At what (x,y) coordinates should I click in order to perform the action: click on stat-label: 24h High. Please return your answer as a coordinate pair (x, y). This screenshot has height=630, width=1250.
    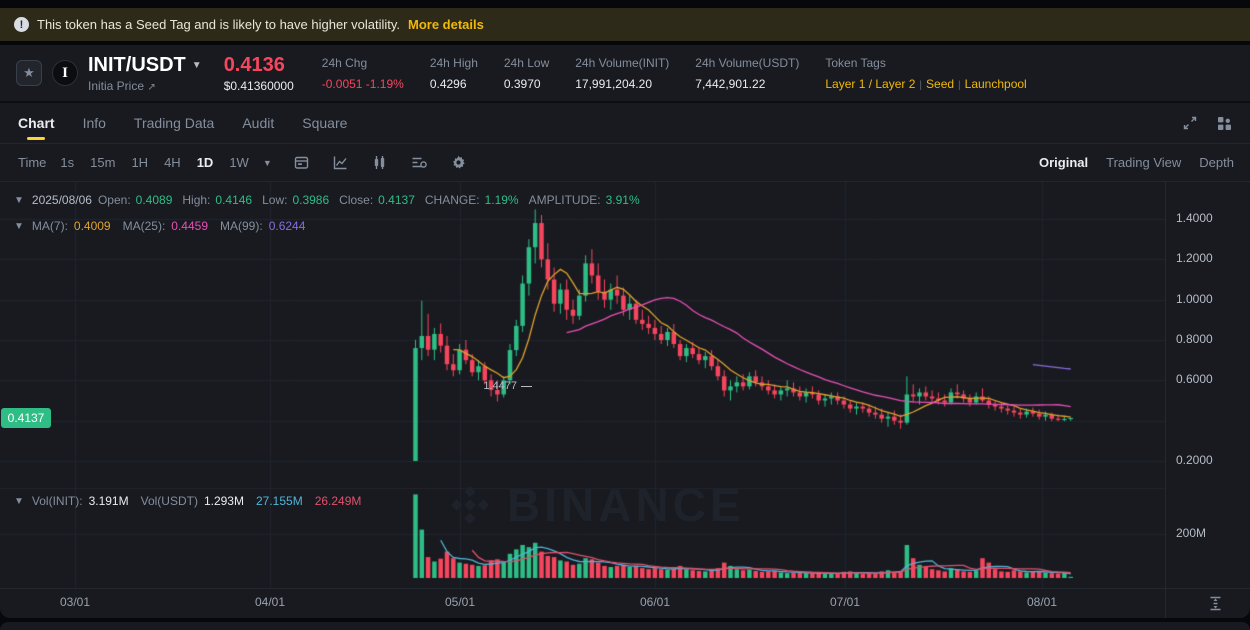
    Looking at the image, I should click on (453, 62).